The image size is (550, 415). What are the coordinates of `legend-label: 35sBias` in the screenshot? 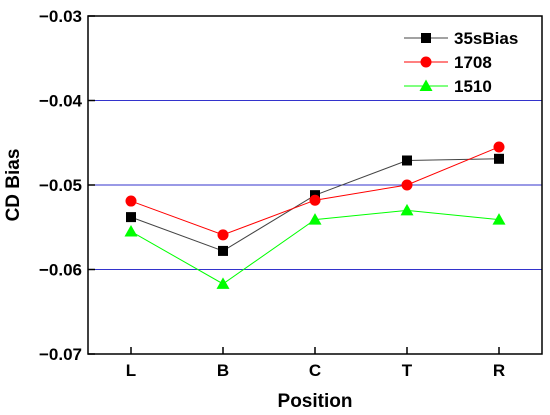 It's located at (486, 38).